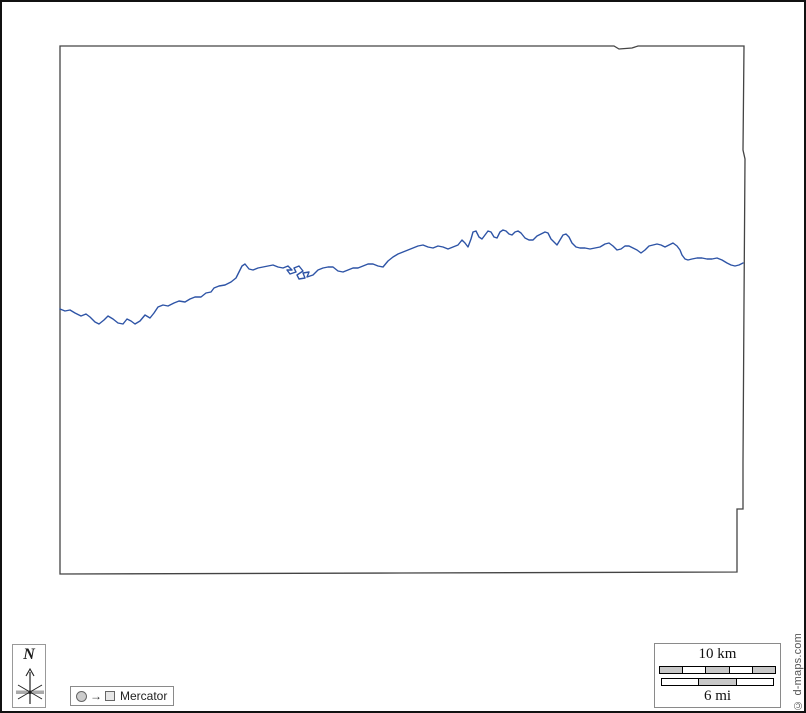 The height and width of the screenshot is (713, 806). Describe the element at coordinates (29, 654) in the screenshot. I see `north-label: N` at that location.